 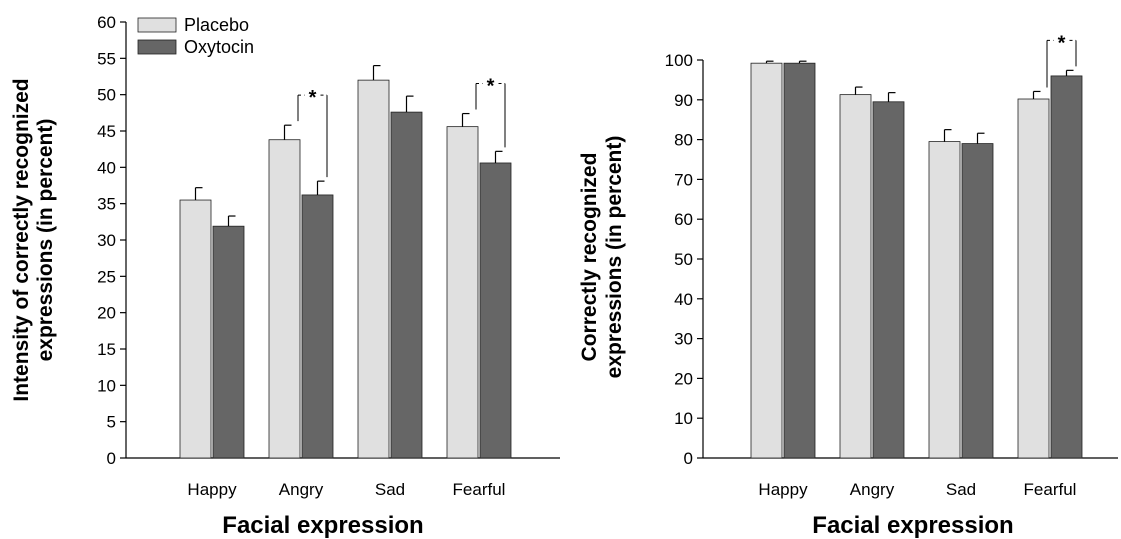 I want to click on y-axis-label-line-1: Correctly recognized, so click(x=589, y=257).